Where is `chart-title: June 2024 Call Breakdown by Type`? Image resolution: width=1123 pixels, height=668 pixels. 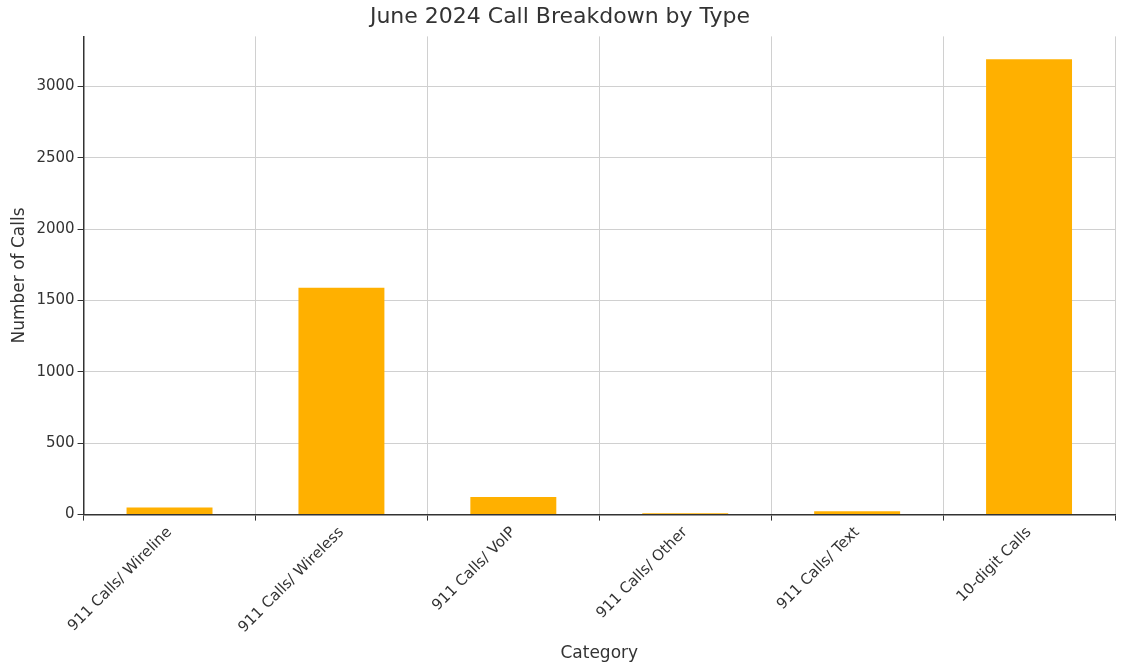
chart-title: June 2024 Call Breakdown by Type is located at coordinates (559, 15).